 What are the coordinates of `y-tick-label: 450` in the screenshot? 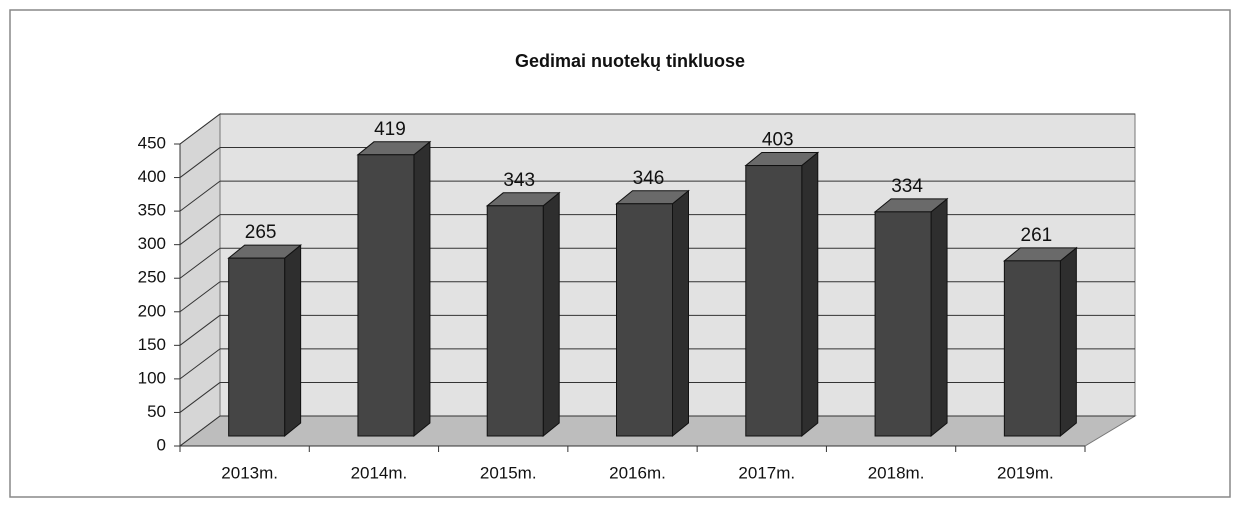 It's located at (152, 142).